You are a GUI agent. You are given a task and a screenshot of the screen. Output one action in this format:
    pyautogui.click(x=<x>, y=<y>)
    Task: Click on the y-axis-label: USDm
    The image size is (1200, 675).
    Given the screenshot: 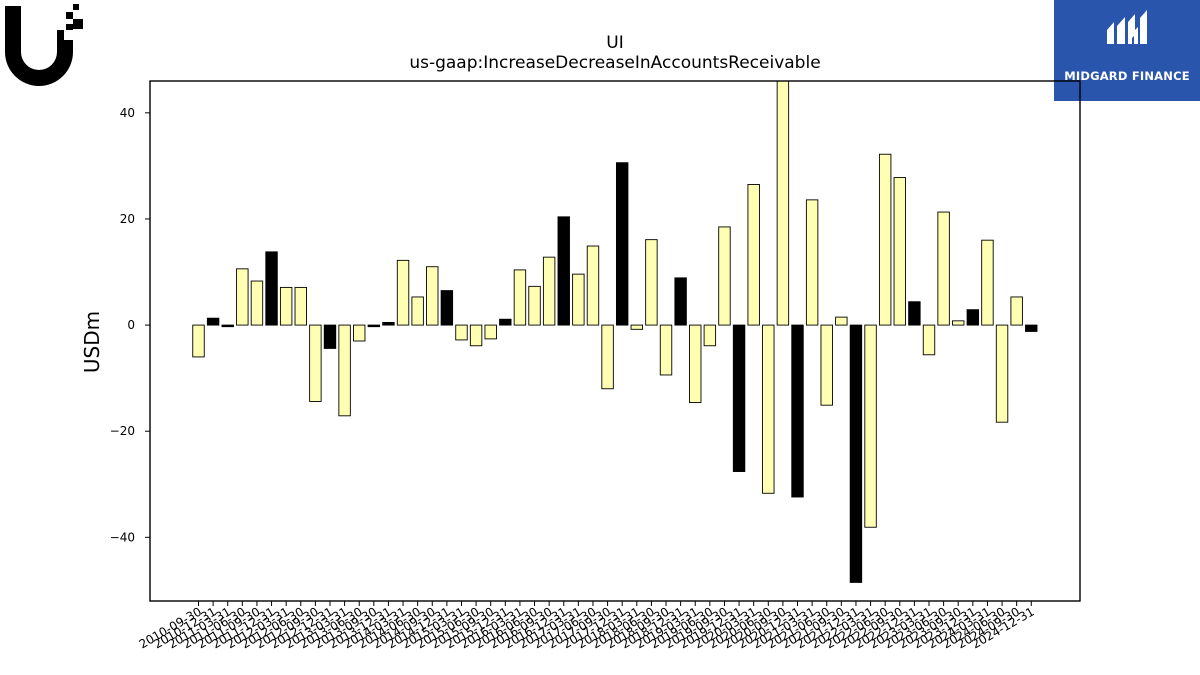 What is the action you would take?
    pyautogui.click(x=92, y=342)
    